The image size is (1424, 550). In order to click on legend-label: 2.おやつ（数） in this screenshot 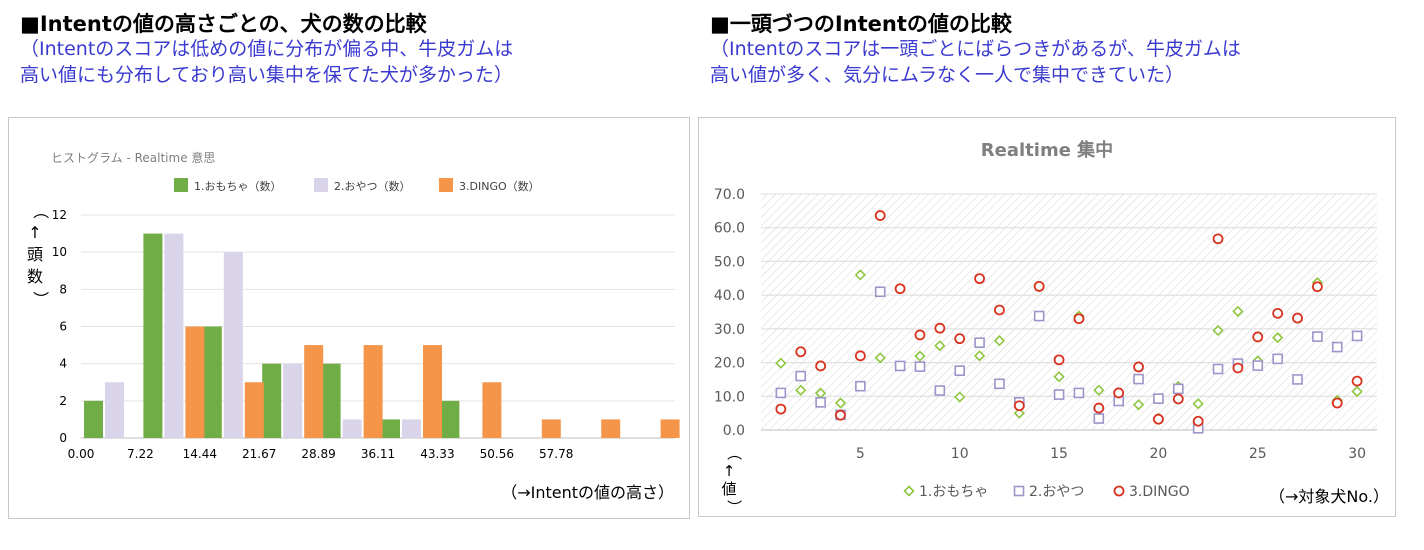, I will do `click(372, 186)`.